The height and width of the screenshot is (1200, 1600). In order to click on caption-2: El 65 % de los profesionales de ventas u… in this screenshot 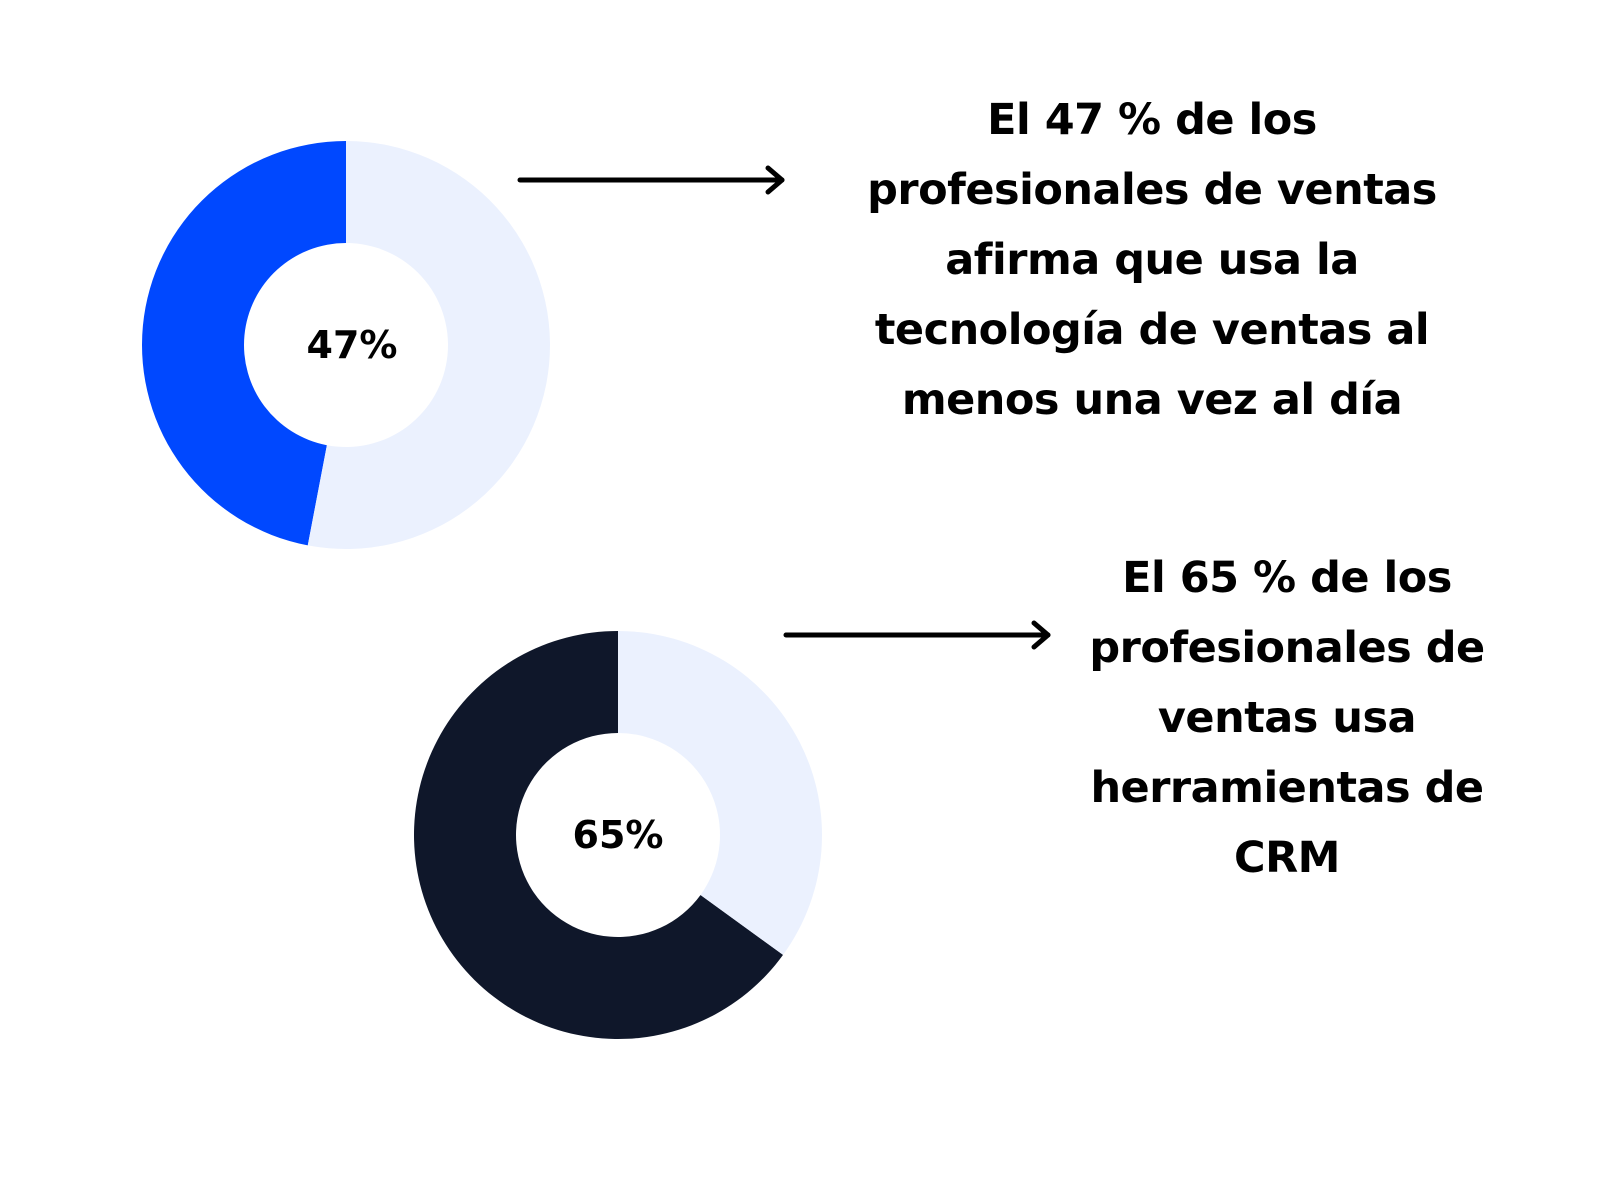, I will do `click(1287, 718)`.